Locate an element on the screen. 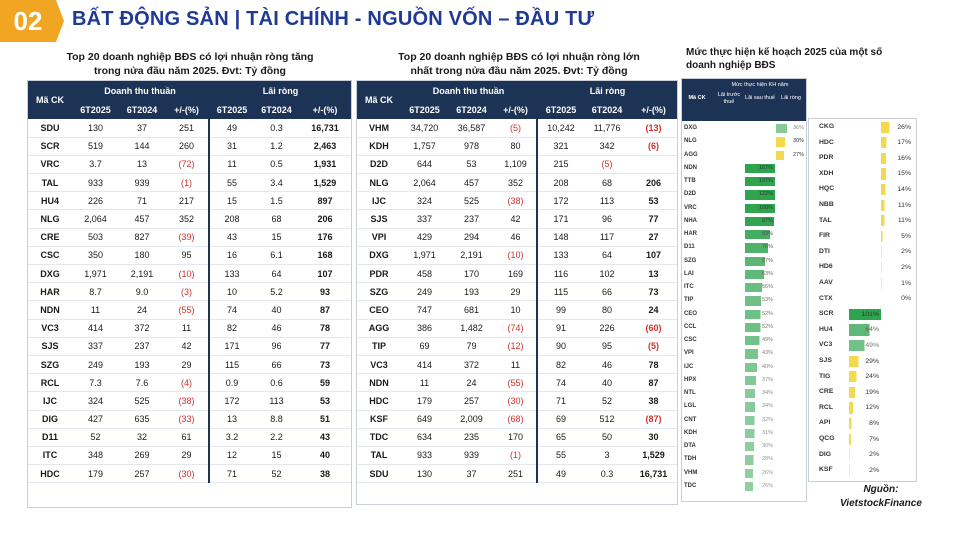 Image resolution: width=960 pixels, height=540 pixels. value-cell: 29 is located at coordinates (187, 365).